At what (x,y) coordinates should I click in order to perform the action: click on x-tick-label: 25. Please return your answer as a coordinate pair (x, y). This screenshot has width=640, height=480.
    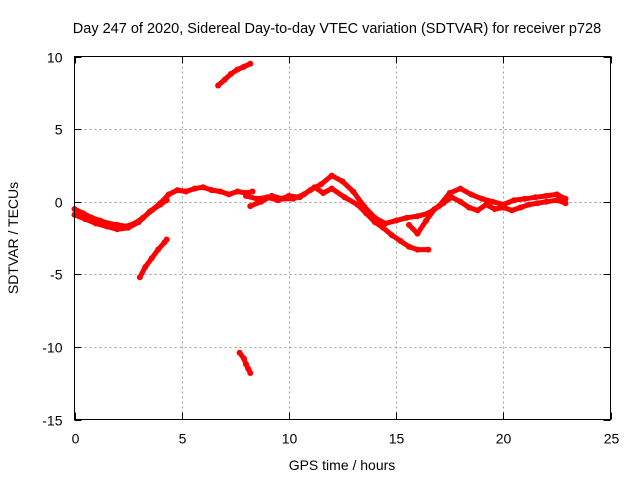
    Looking at the image, I should click on (612, 439).